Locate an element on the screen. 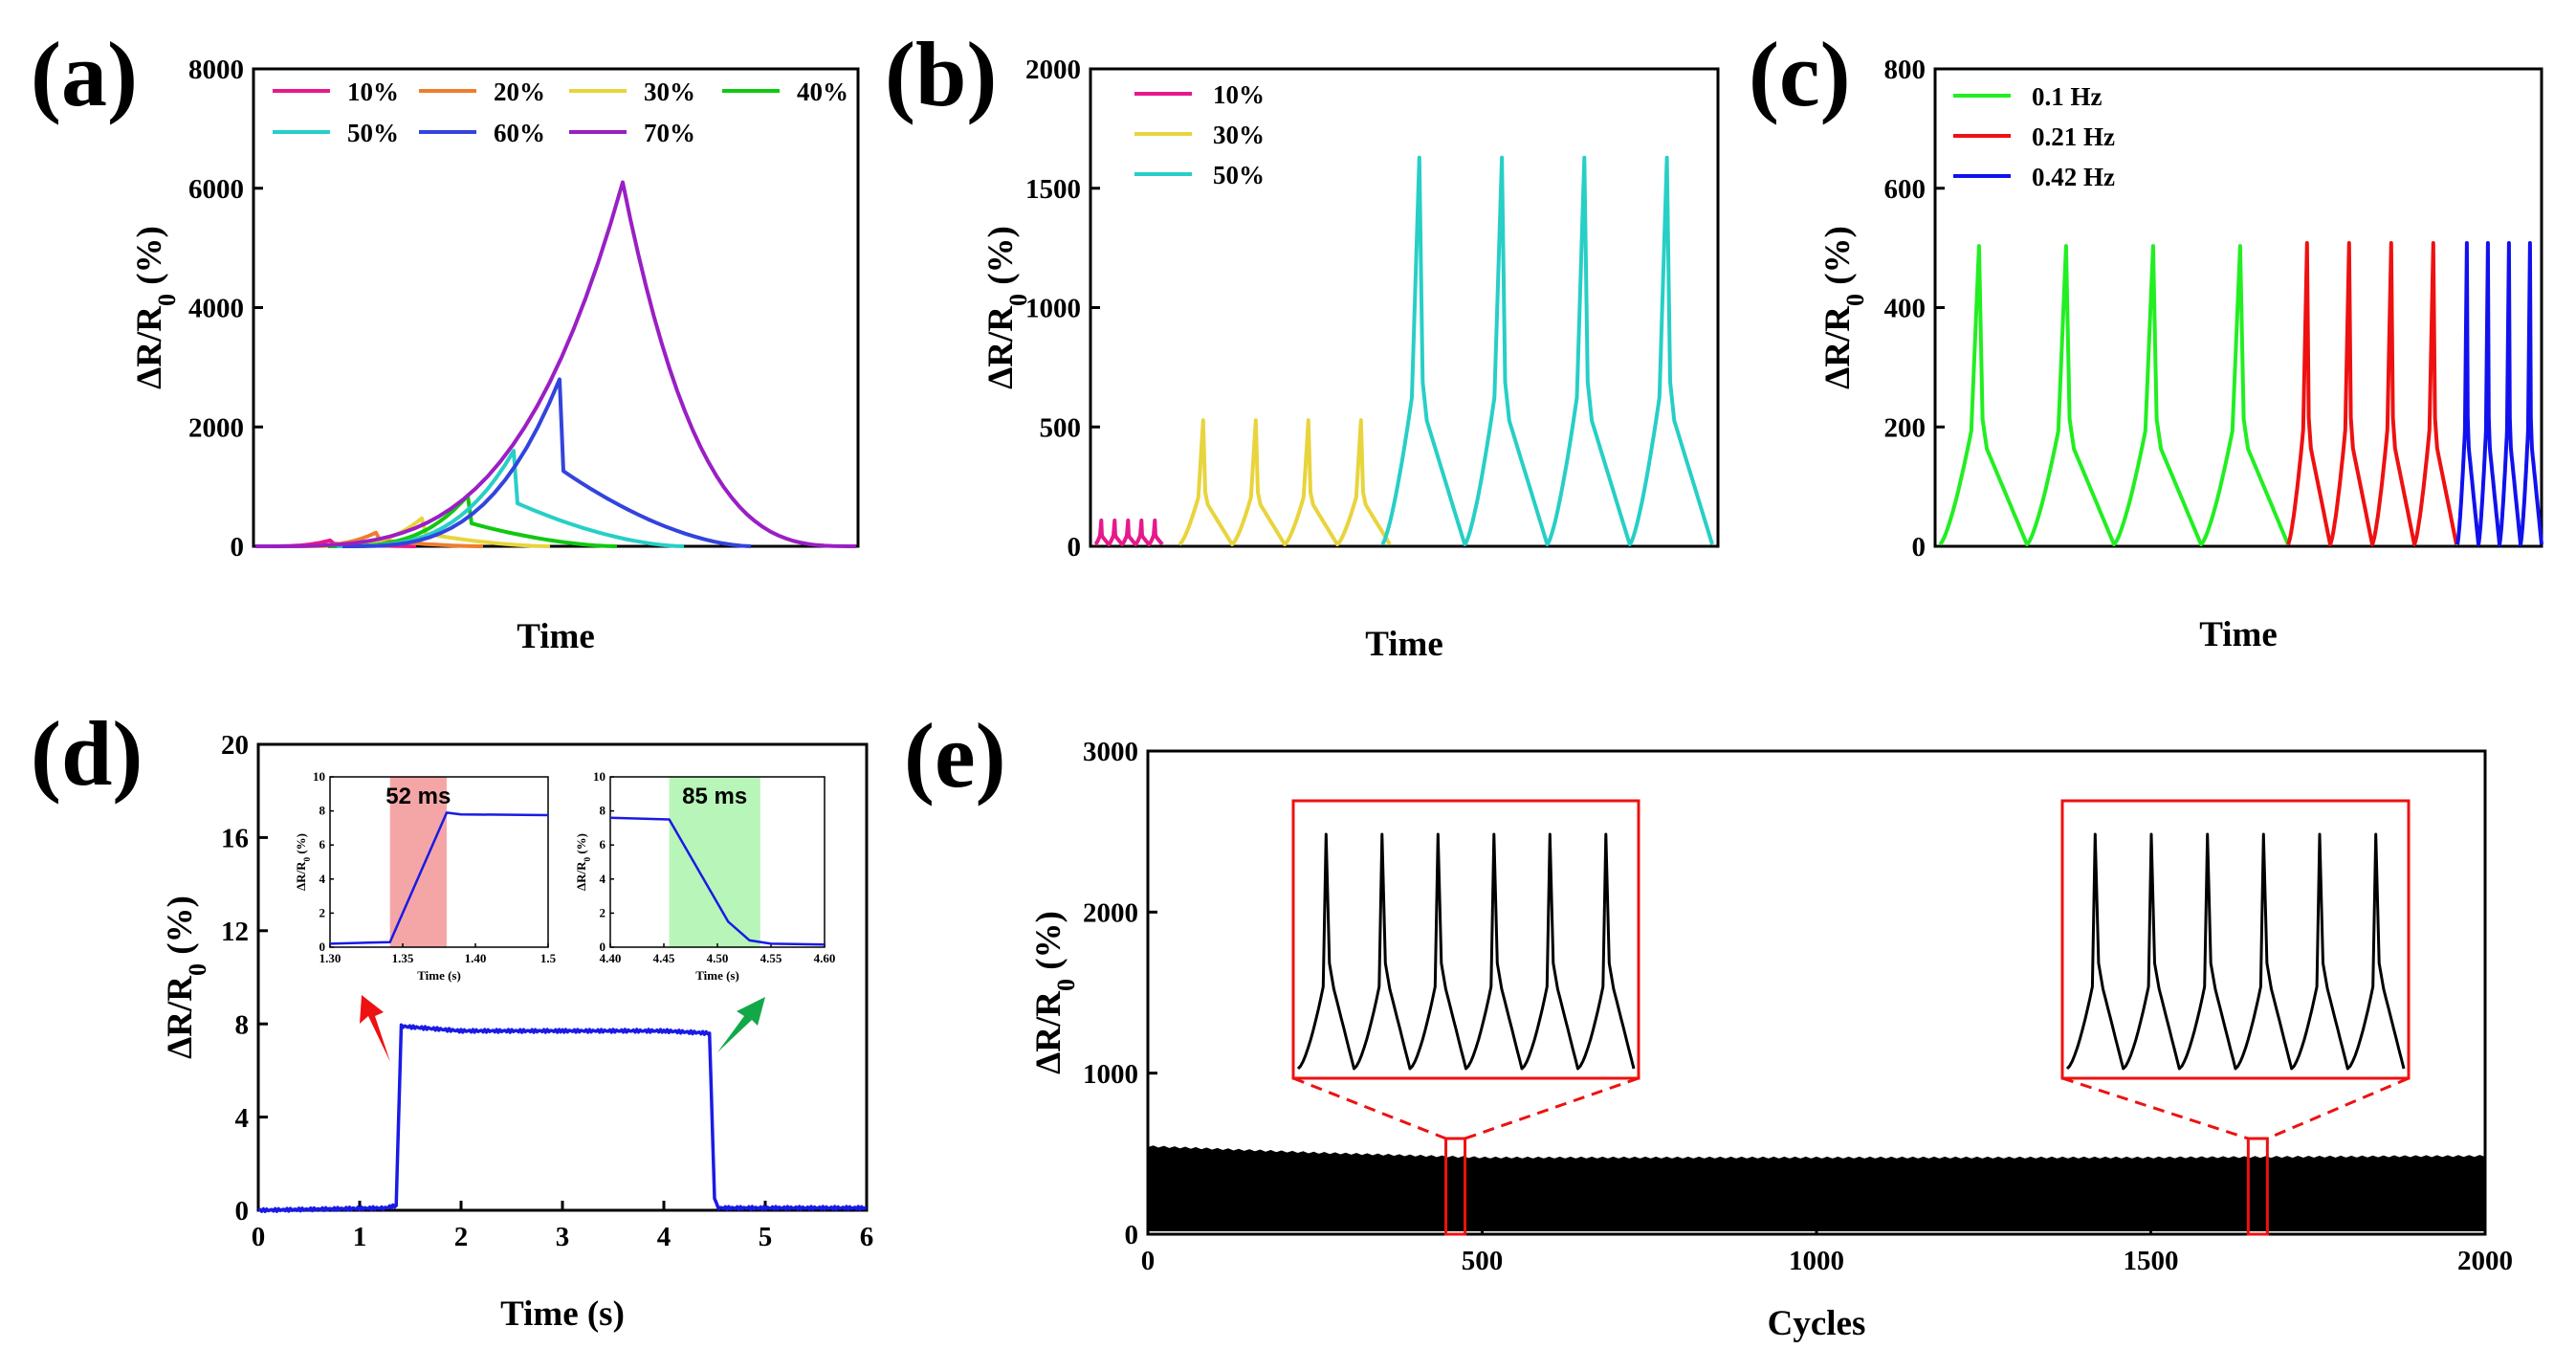 The image size is (2576, 1349). y-tick-label: 16 is located at coordinates (235, 839).